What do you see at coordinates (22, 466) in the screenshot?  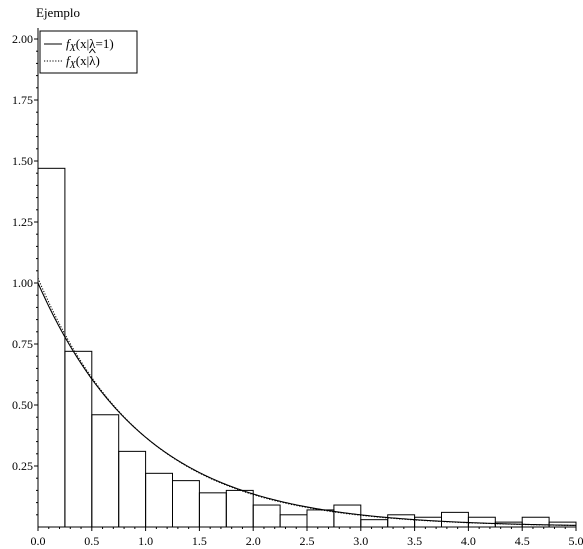 I see `y-tick-label: 0.25` at bounding box center [22, 466].